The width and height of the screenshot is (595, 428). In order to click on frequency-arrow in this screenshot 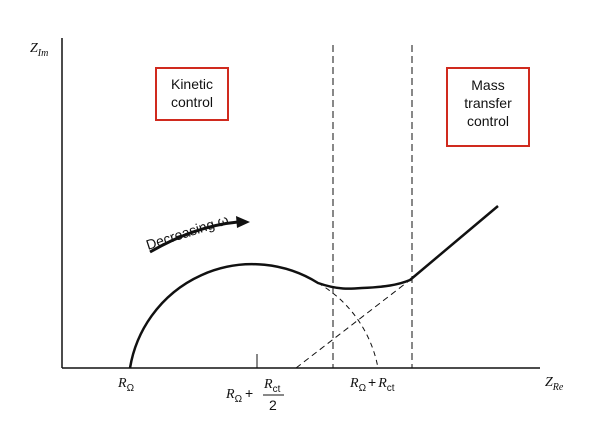, I will do `click(194, 237)`.